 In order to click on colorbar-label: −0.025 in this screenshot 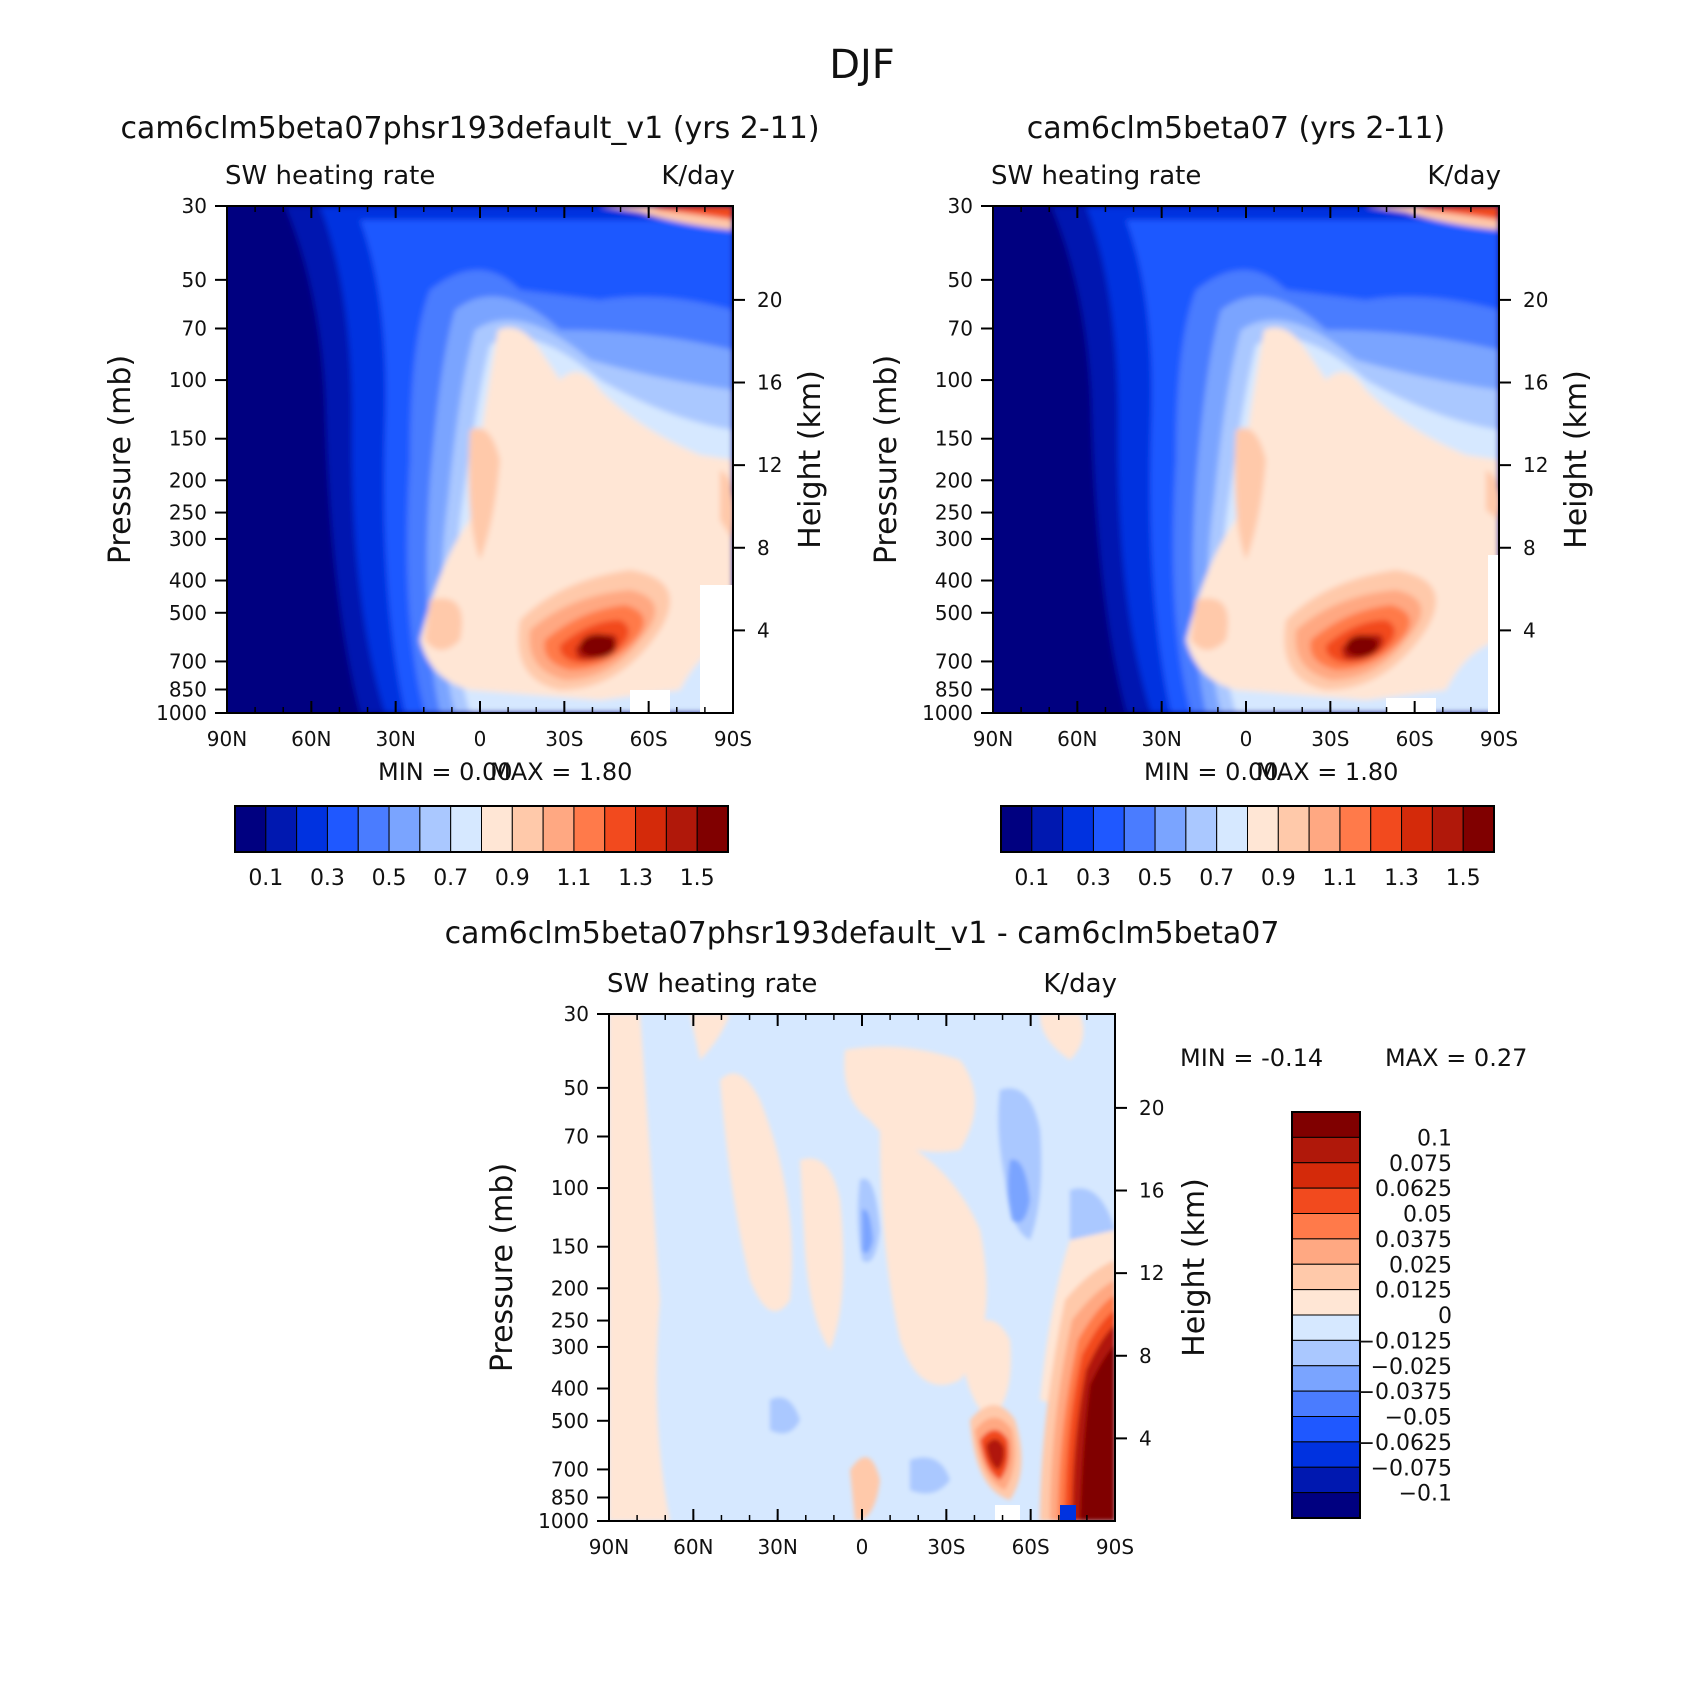, I will do `click(1411, 1367)`.